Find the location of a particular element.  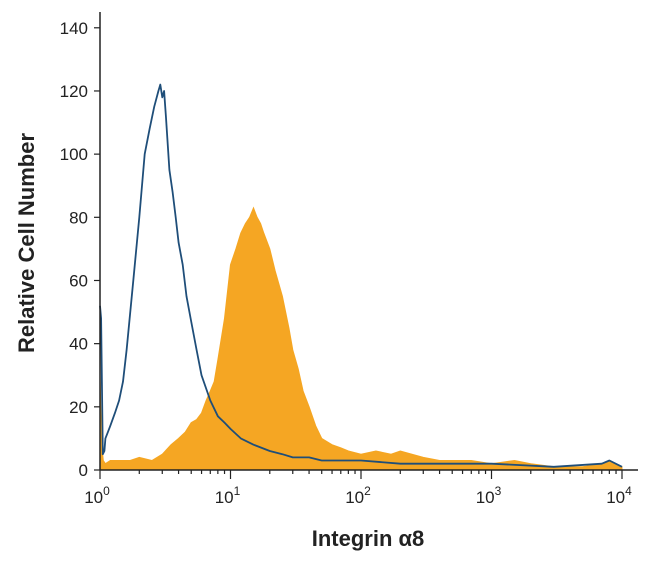

y-axis-ticks: 0 20 40 60 80 100 120 140 is located at coordinates (80, 249).